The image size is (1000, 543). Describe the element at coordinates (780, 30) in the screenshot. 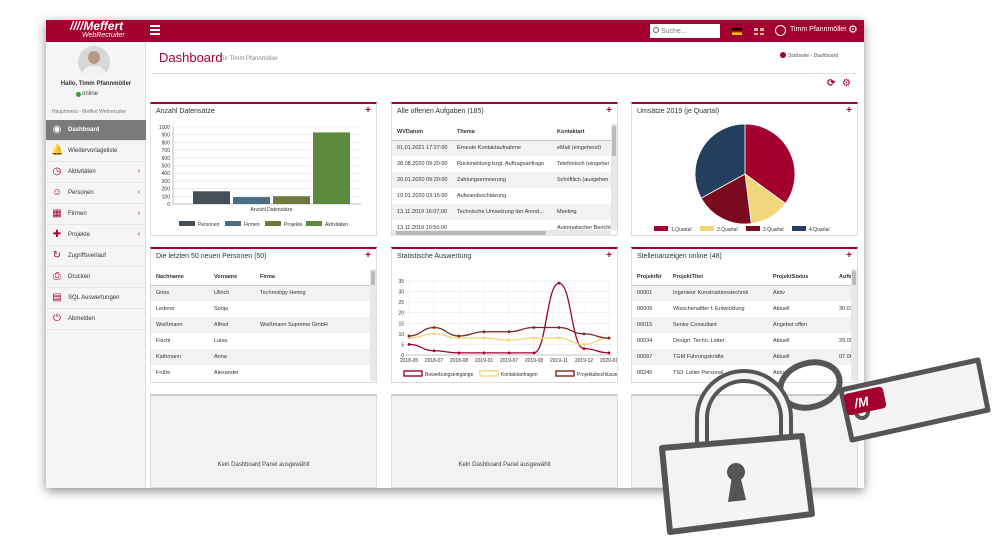

I see `user-icon` at that location.